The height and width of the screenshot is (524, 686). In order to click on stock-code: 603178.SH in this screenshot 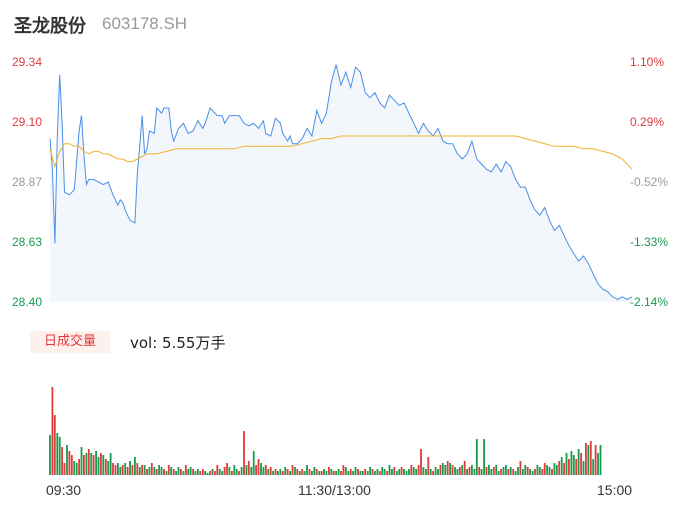, I will do `click(145, 23)`.